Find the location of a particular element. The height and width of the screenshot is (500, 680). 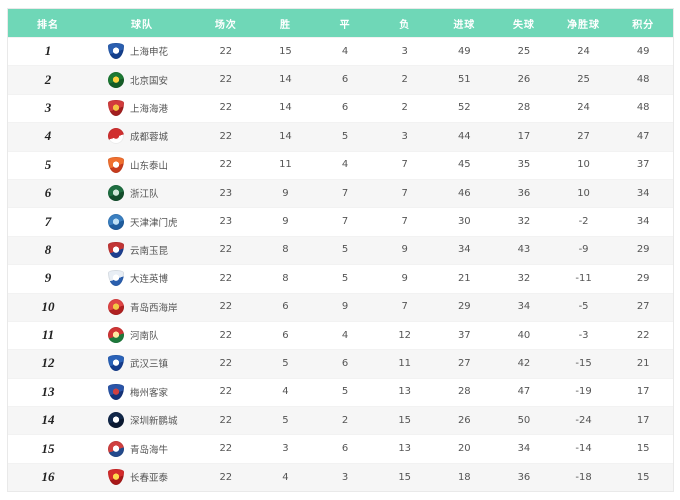

table-row: 15 青岛海牛 22 3 6 13 20 34 -14 15 is located at coordinates (340, 448).